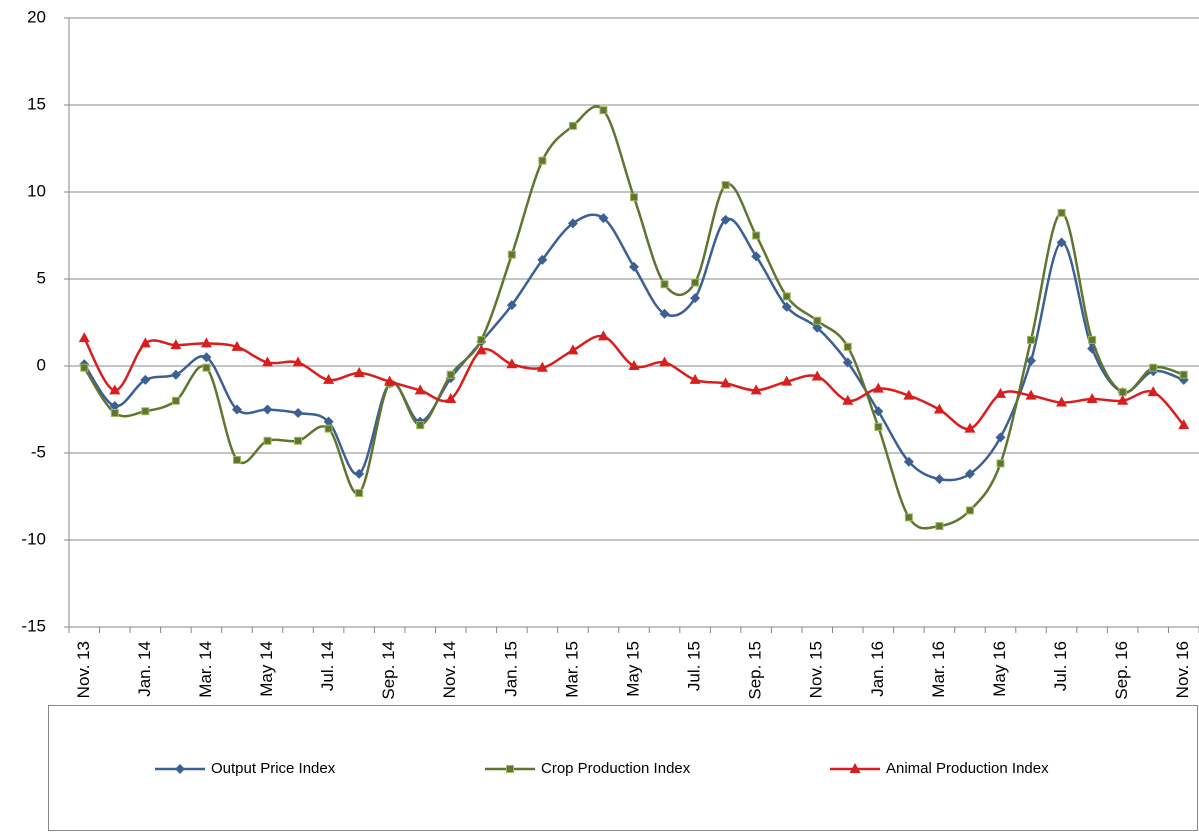  I want to click on x-tick-label: Jan. 15, so click(510, 669).